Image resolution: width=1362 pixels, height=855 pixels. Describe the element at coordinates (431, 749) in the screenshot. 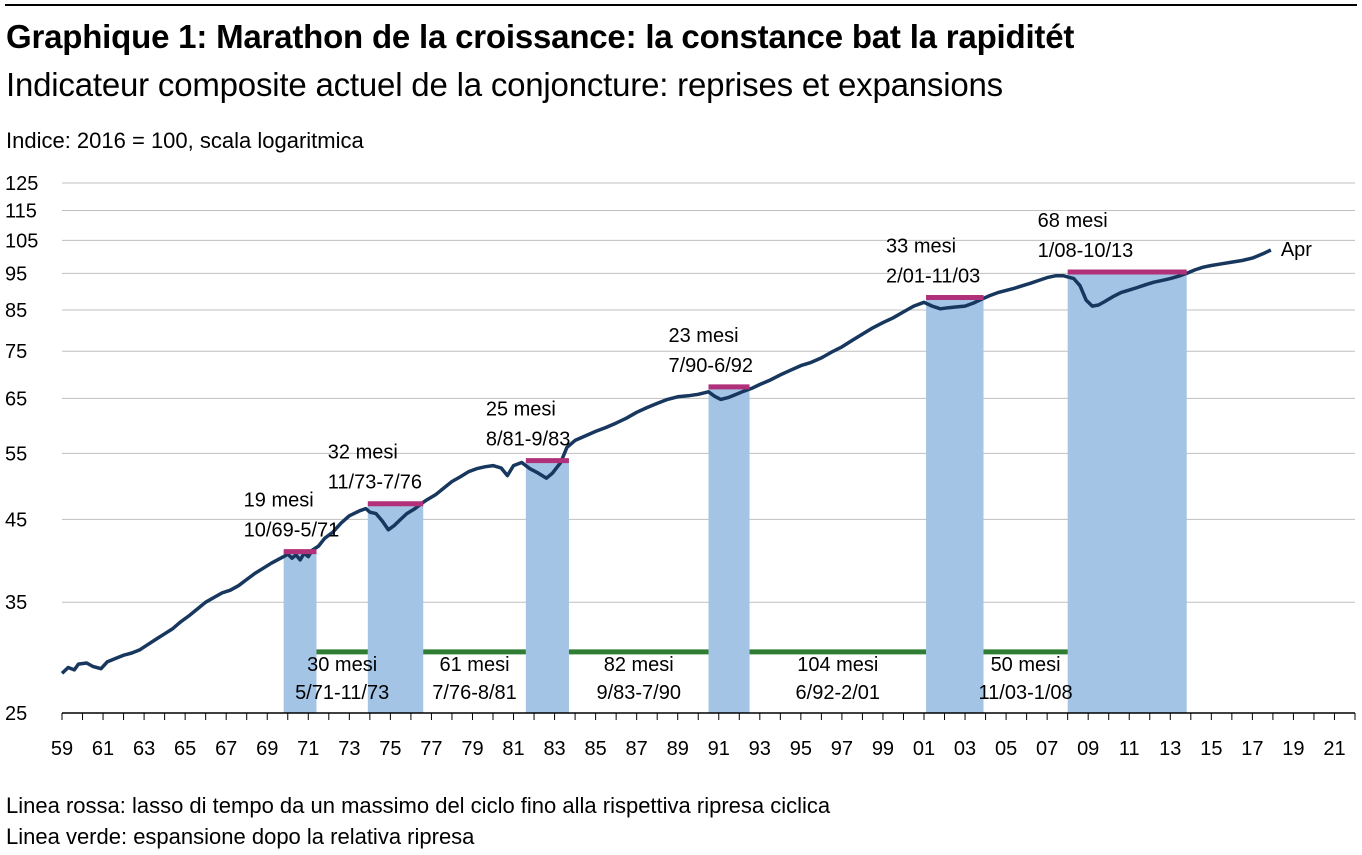

I see `x-tick-label: 77` at that location.